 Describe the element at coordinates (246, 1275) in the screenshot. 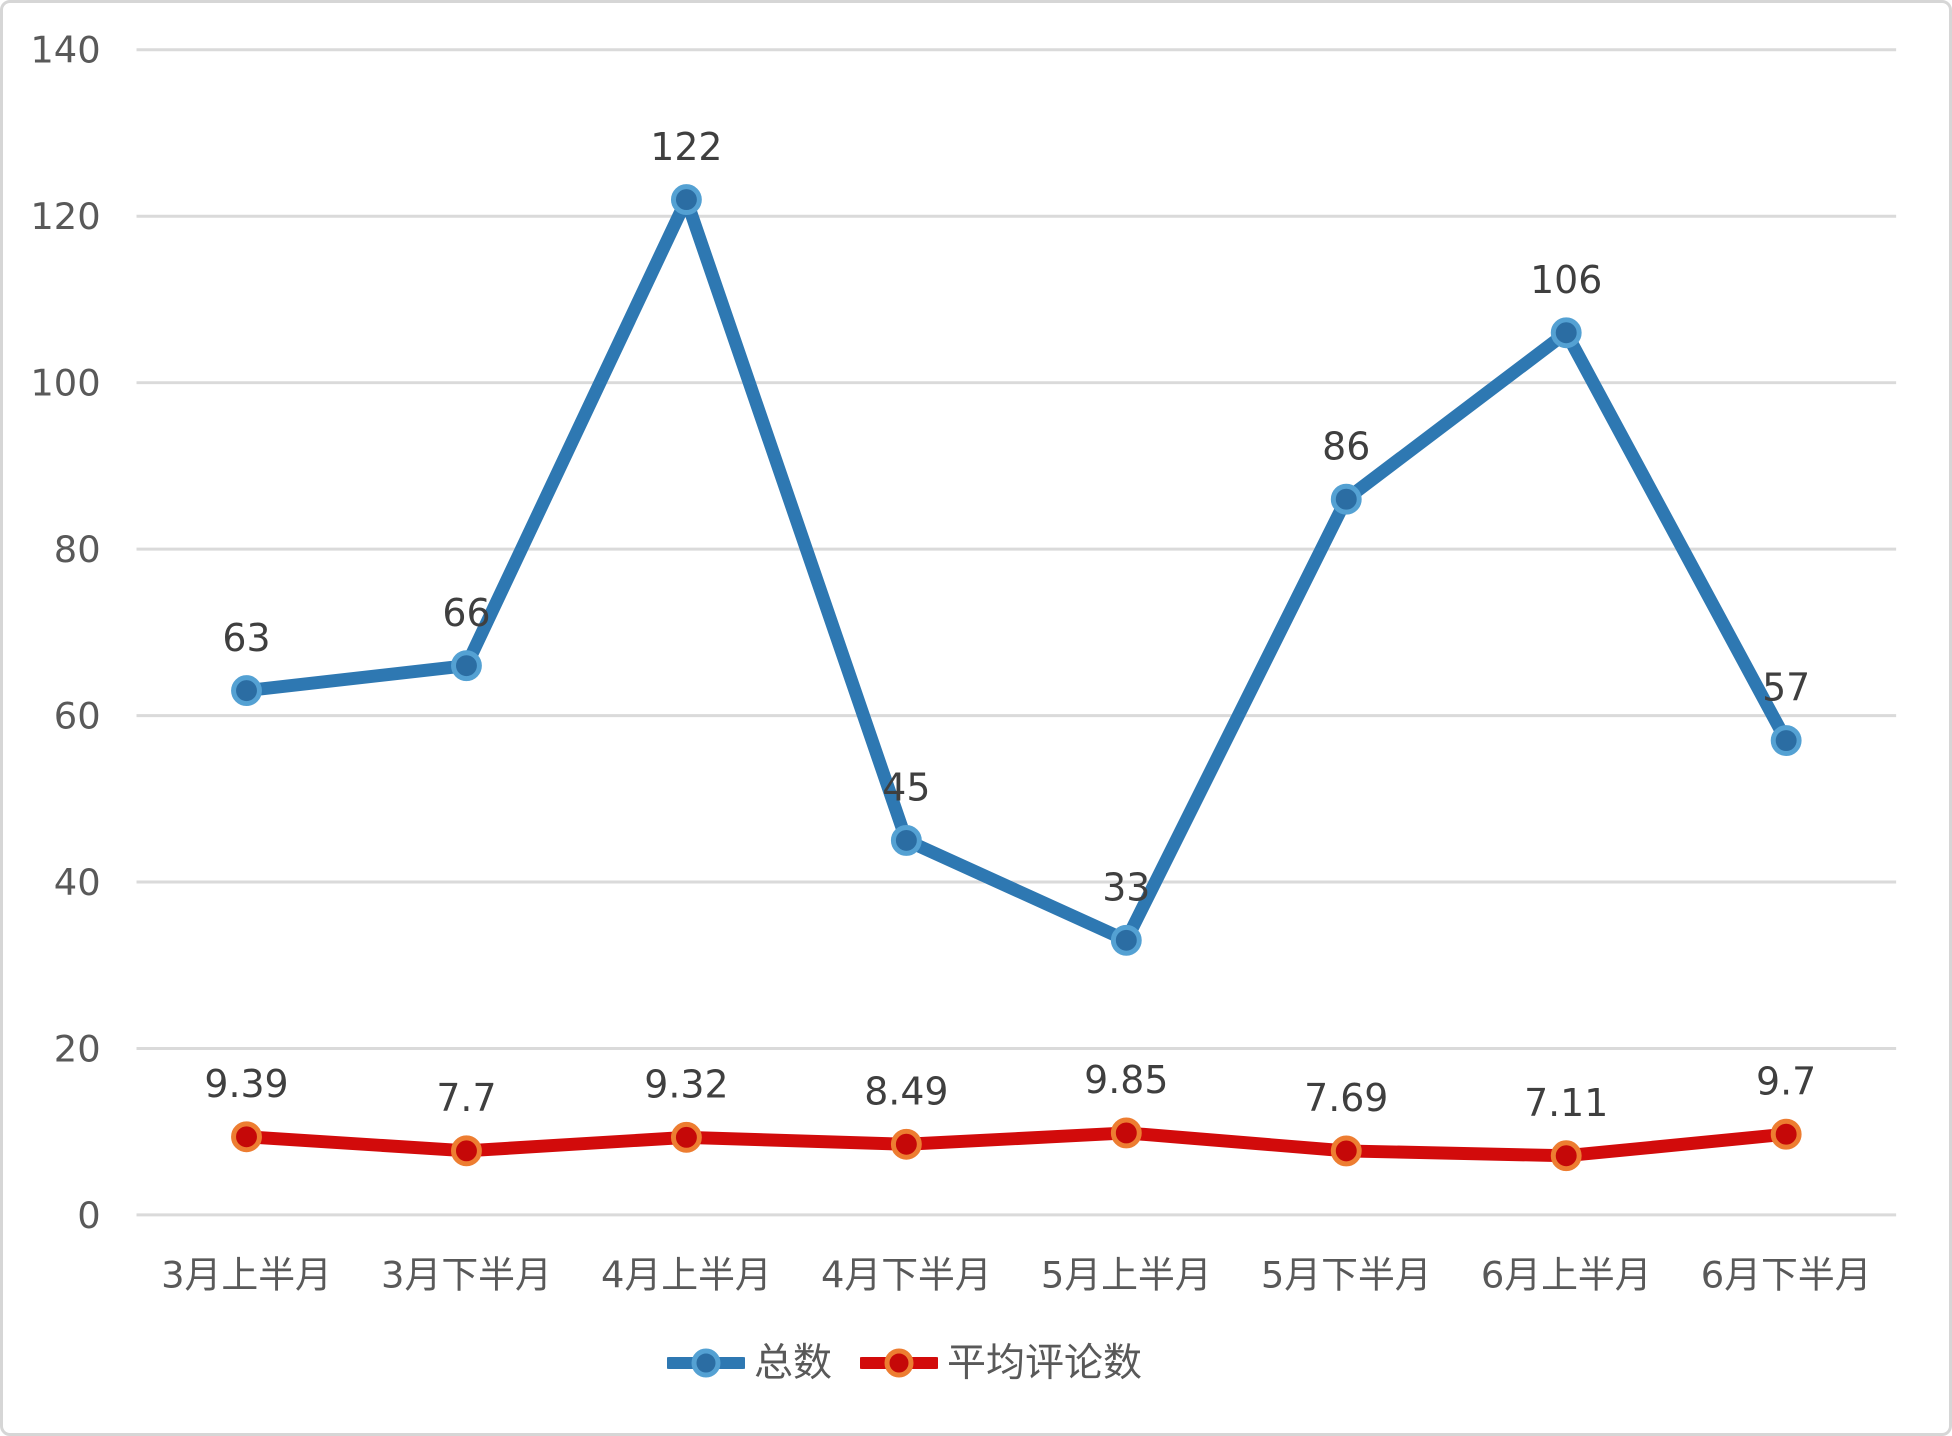

I see `x-tick-label: 3月上半月` at that location.